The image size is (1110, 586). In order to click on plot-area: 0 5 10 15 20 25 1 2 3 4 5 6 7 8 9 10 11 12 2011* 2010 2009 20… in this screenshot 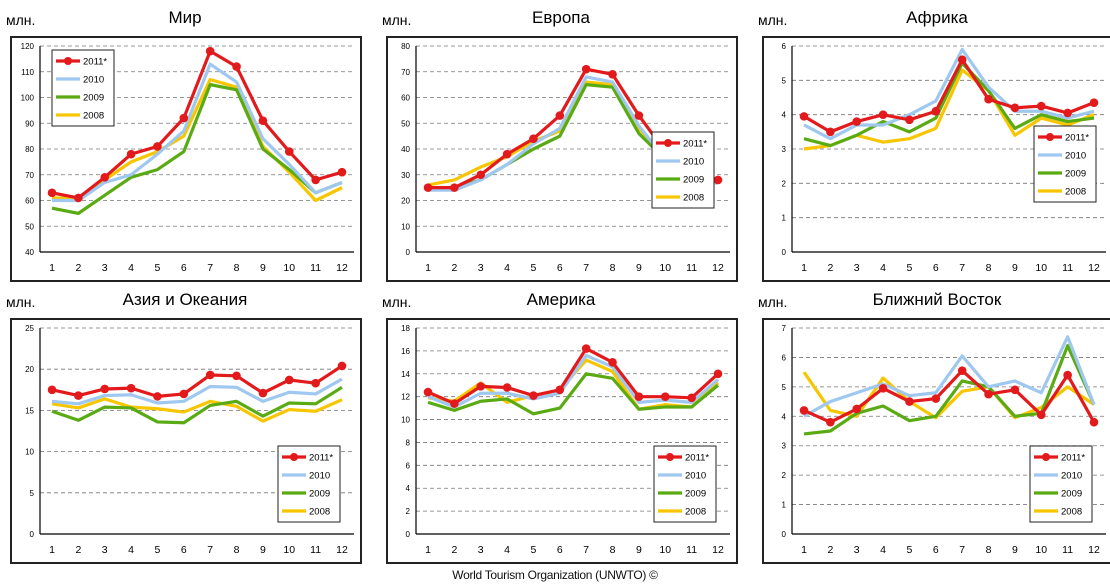, I will do `click(186, 441)`.